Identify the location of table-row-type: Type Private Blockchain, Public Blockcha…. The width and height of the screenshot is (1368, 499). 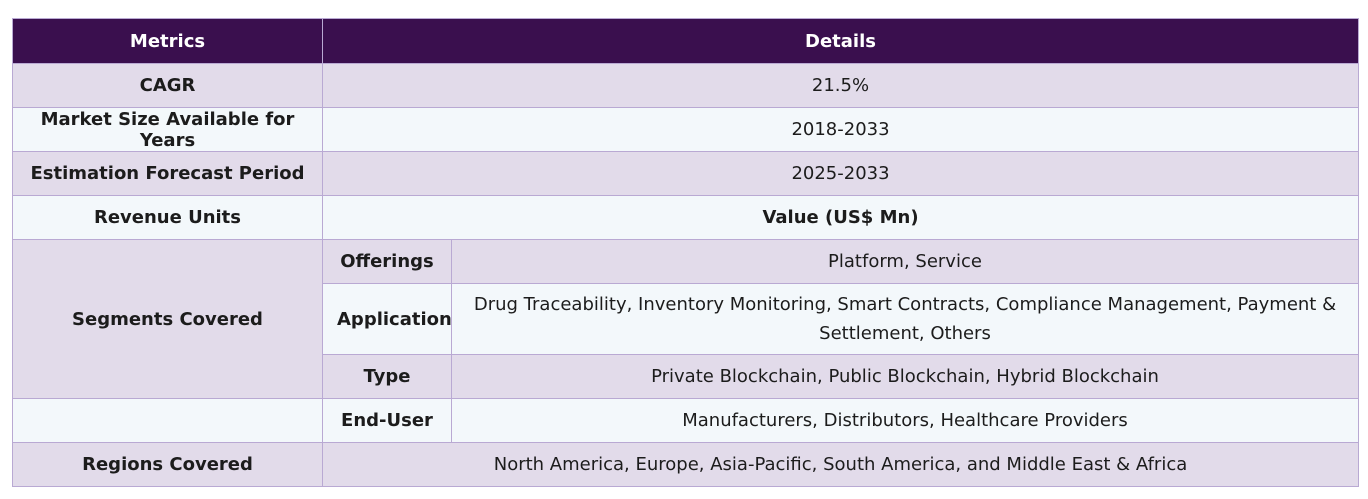
(686, 376).